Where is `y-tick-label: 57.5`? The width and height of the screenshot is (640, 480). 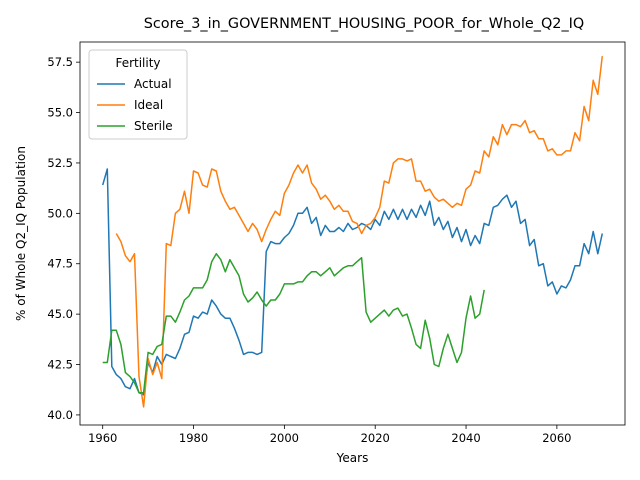 y-tick-label: 57.5 is located at coordinates (60, 62).